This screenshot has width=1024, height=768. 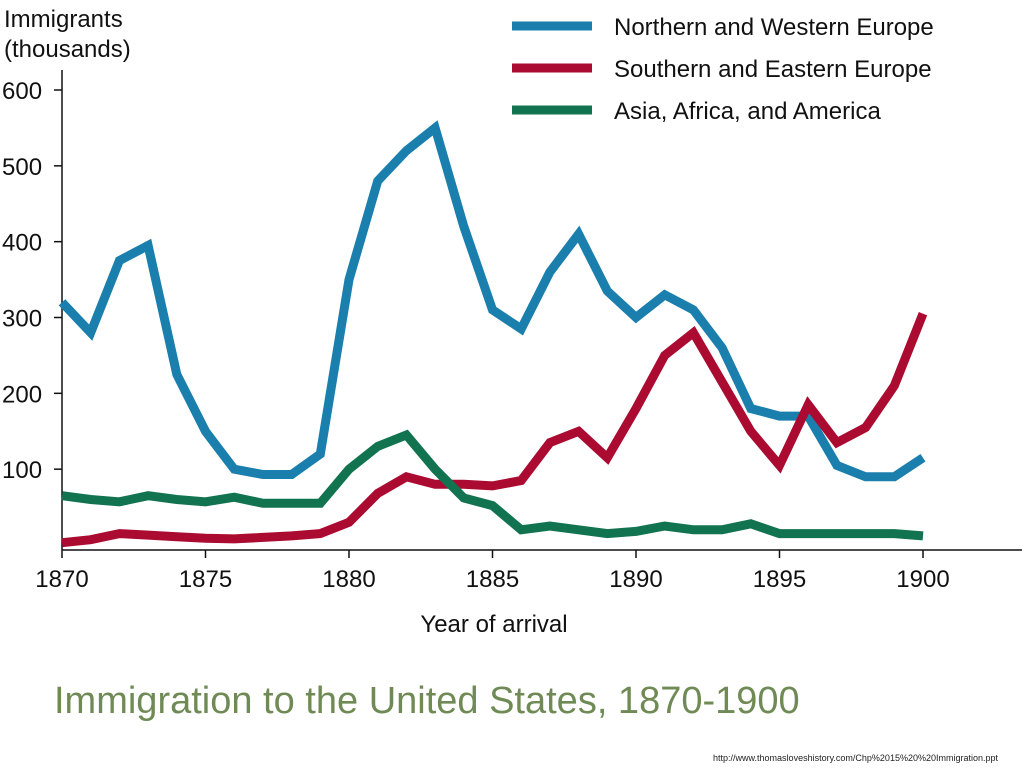 I want to click on x-tick-label: 1895, so click(x=779, y=579).